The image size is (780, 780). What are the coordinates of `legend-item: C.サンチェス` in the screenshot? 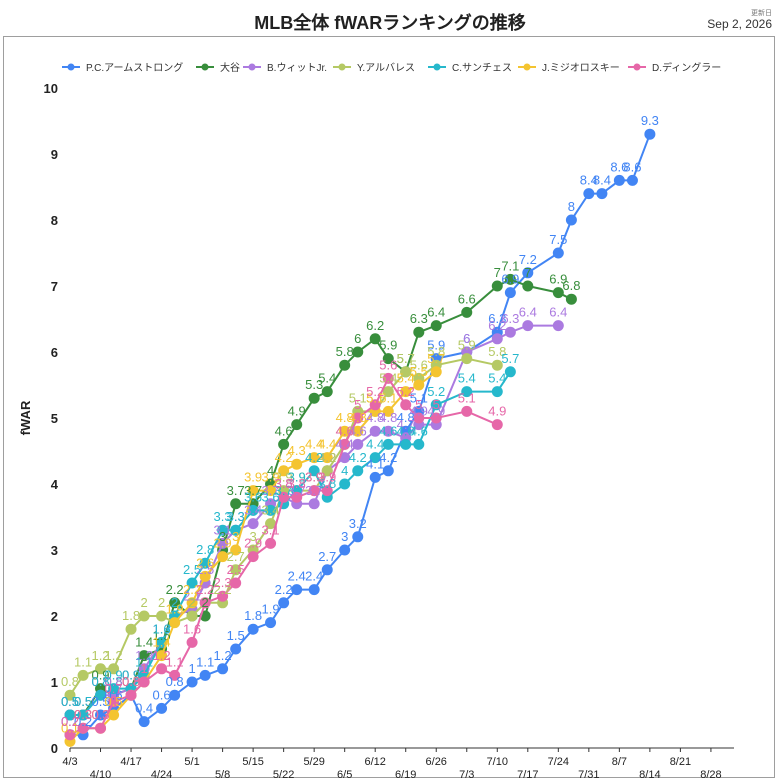 It's located at (470, 68).